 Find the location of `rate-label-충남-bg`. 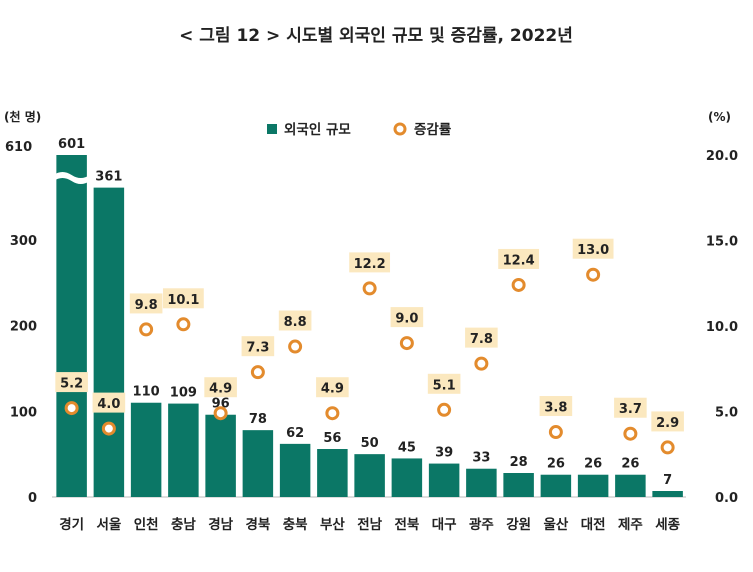

rate-label-충남-bg is located at coordinates (183, 298).